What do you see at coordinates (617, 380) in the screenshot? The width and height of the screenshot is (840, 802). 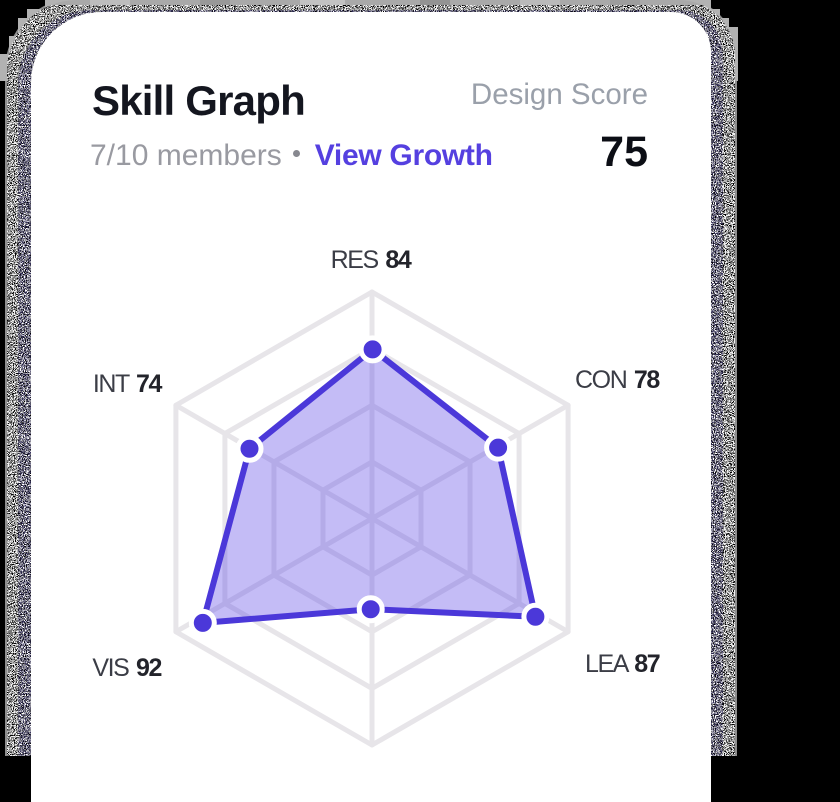 I see `svg-text: CON 78` at bounding box center [617, 380].